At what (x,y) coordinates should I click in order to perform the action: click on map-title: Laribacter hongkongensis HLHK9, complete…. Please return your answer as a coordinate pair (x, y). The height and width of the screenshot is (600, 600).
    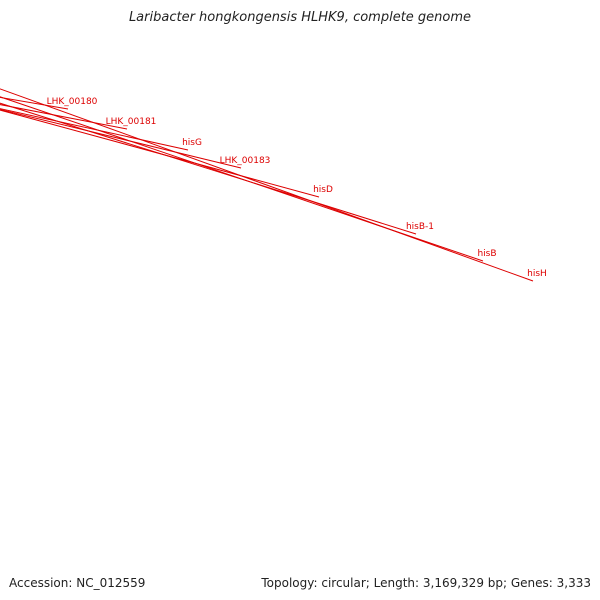
    Looking at the image, I should click on (300, 17).